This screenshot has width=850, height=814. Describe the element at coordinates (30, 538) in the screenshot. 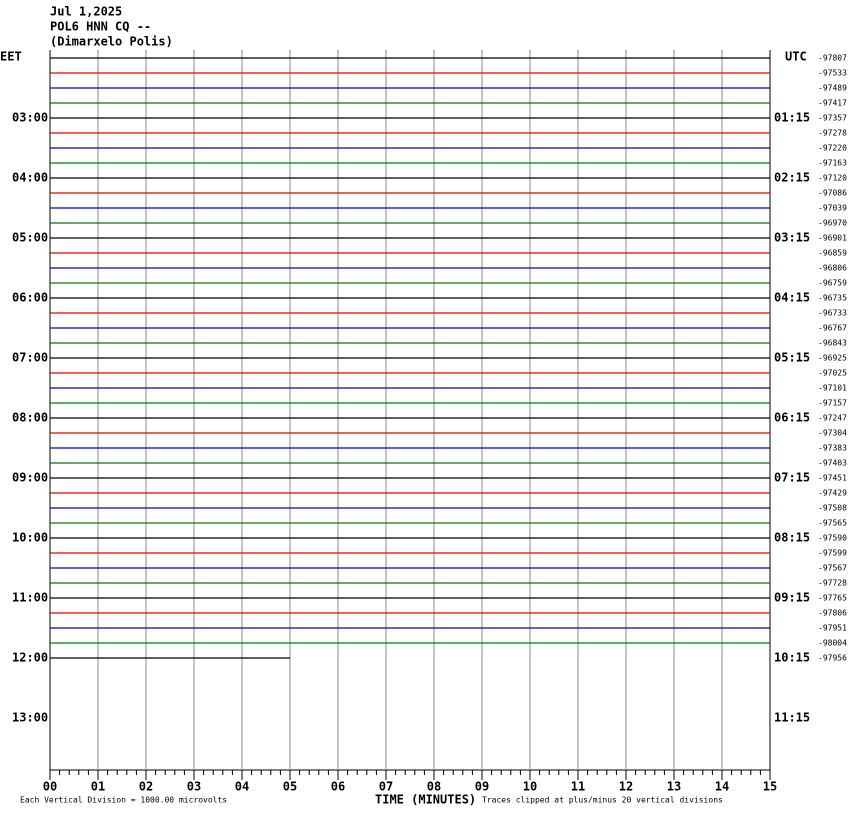

I see `left-time: 10:00` at that location.